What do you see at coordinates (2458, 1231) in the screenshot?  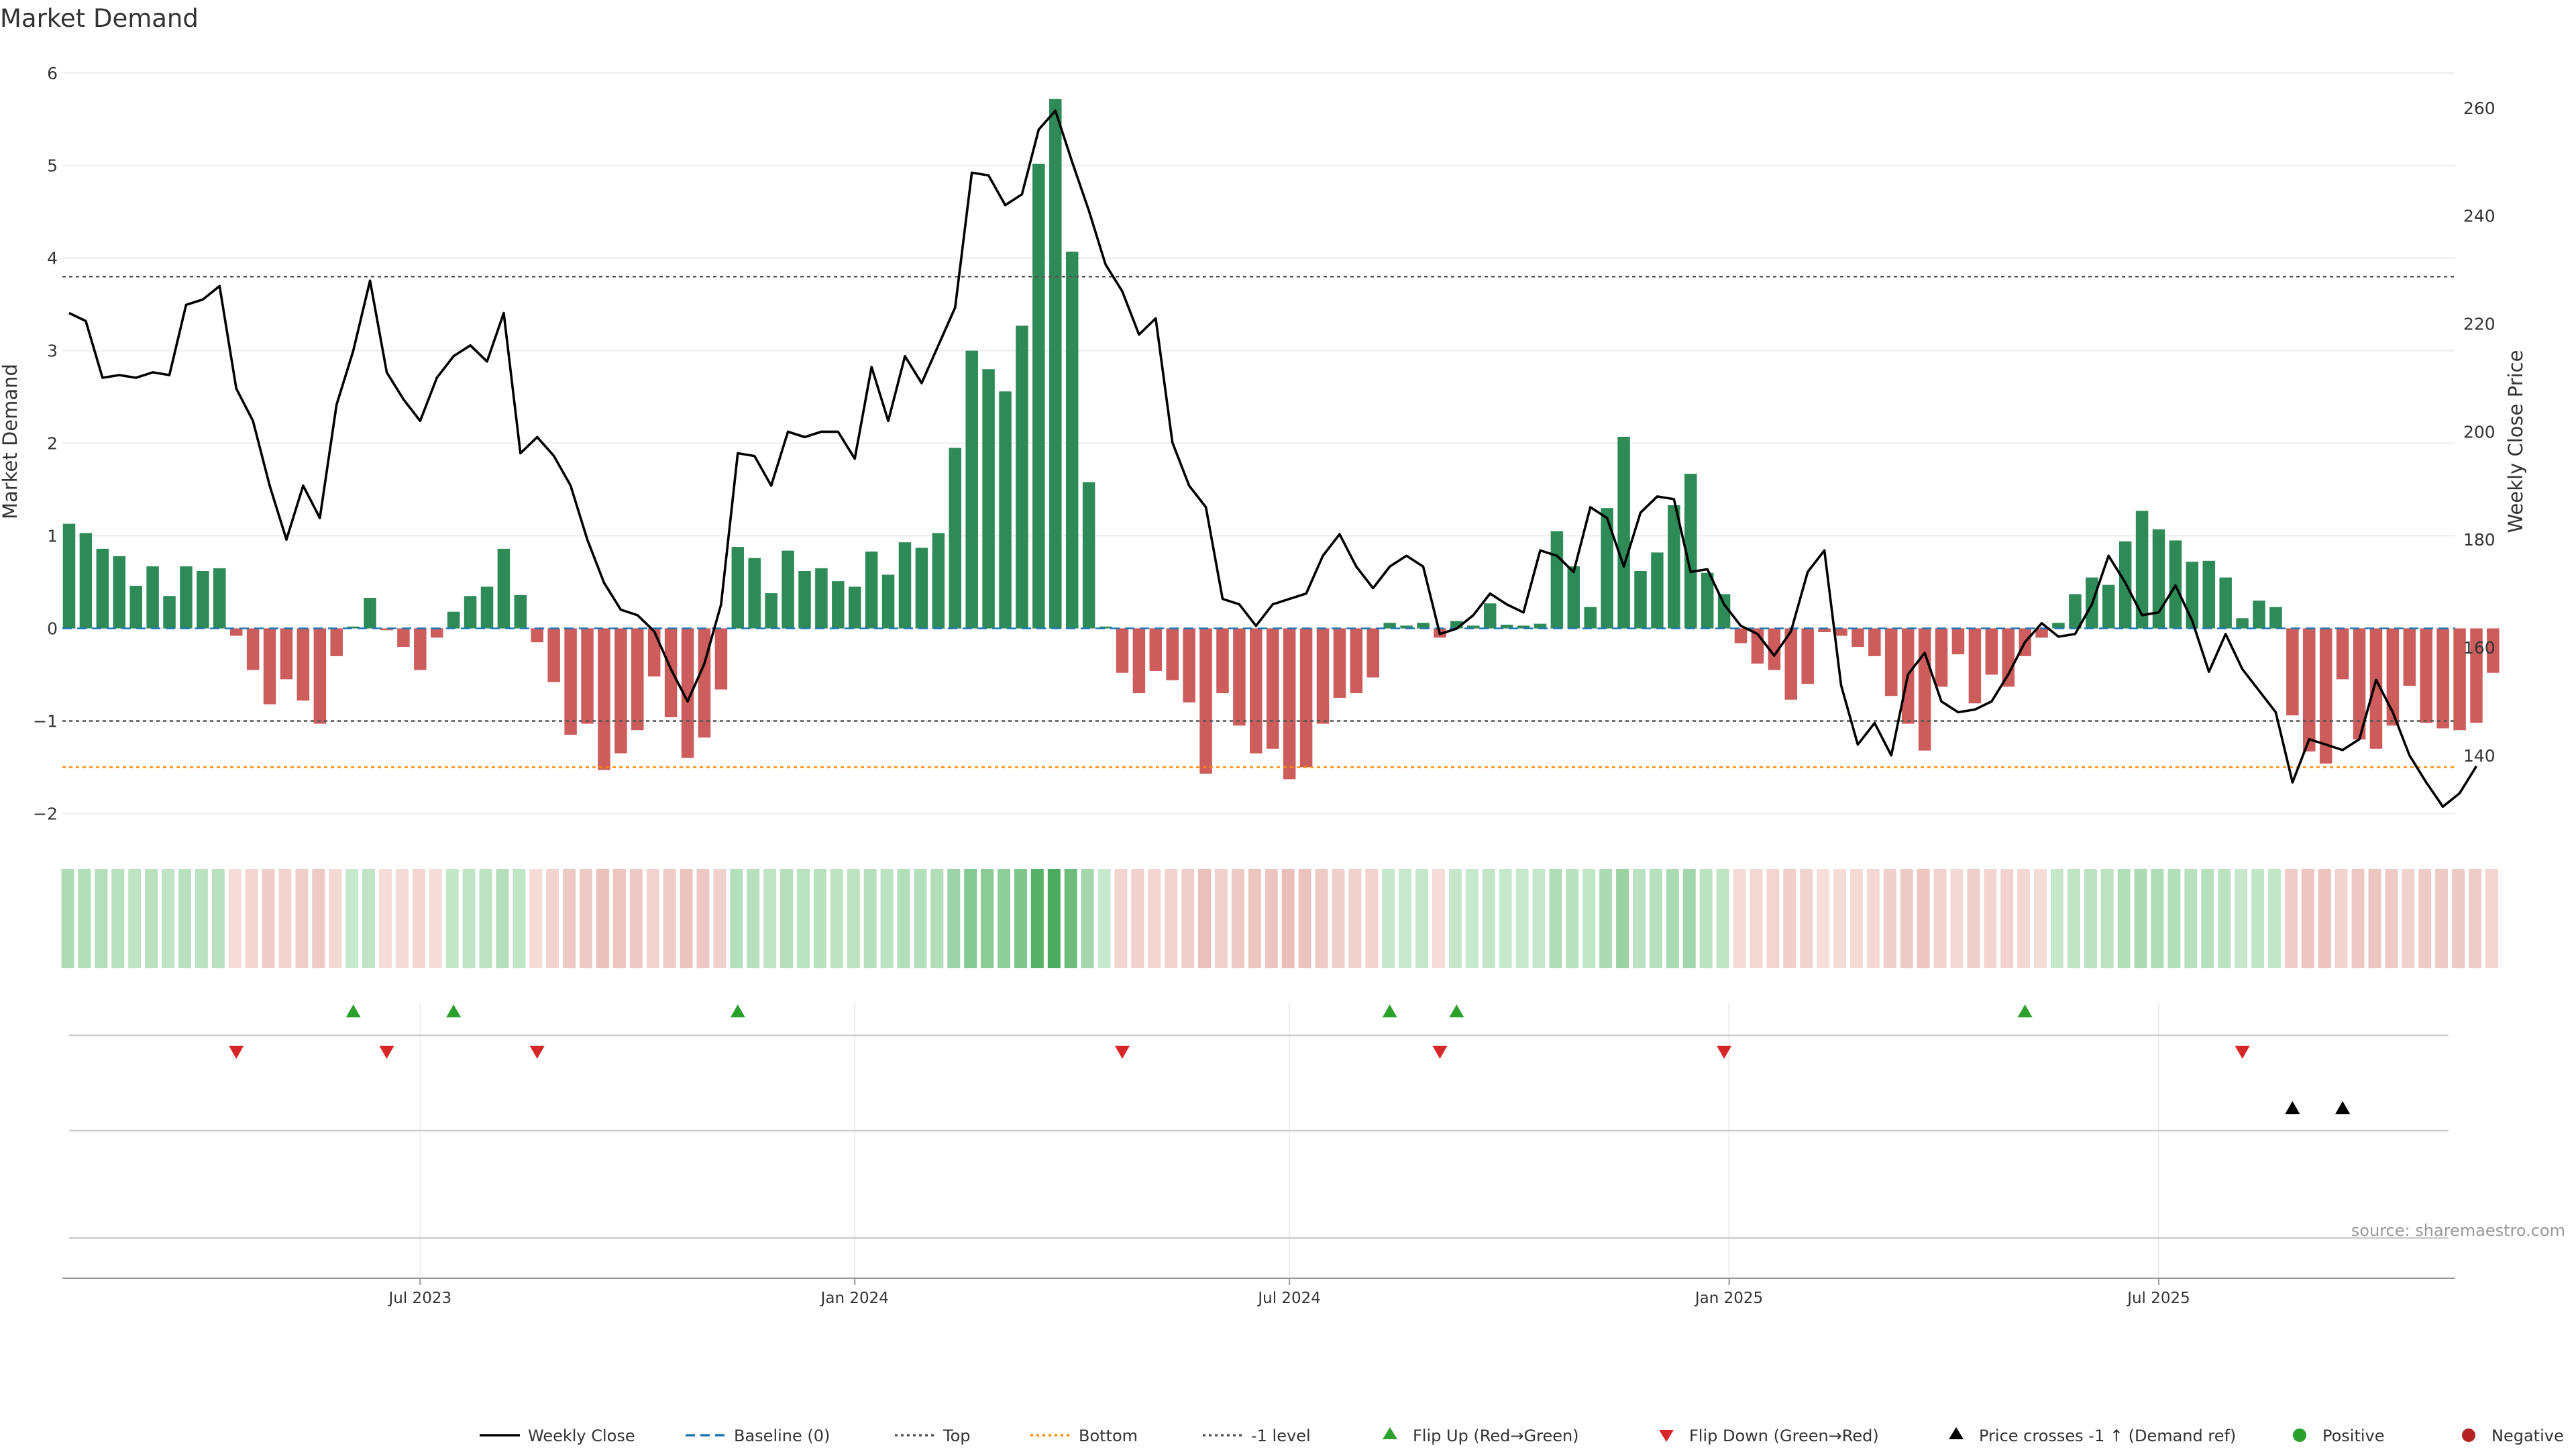 I see `source-label: source: sharemaestro.com` at bounding box center [2458, 1231].